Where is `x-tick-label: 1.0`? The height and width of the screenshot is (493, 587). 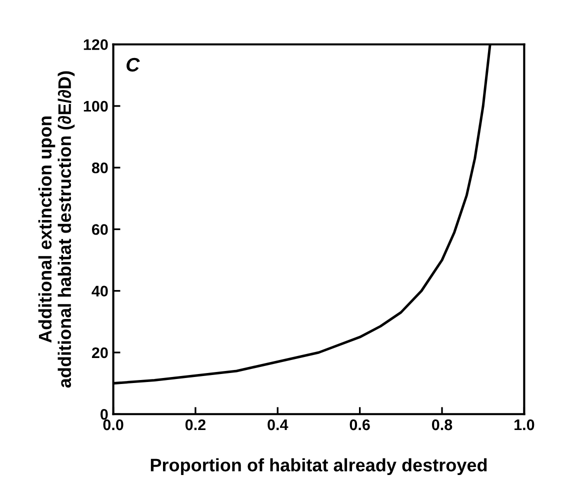 x-tick-label: 1.0 is located at coordinates (524, 424).